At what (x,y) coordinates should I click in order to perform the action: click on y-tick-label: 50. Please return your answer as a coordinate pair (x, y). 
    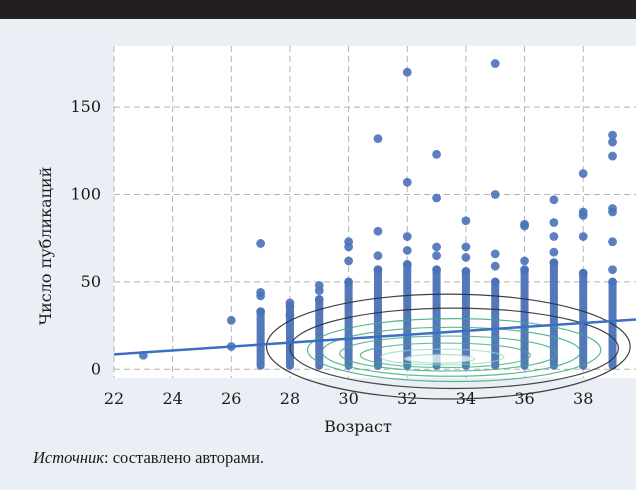
    Looking at the image, I should click on (91, 281).